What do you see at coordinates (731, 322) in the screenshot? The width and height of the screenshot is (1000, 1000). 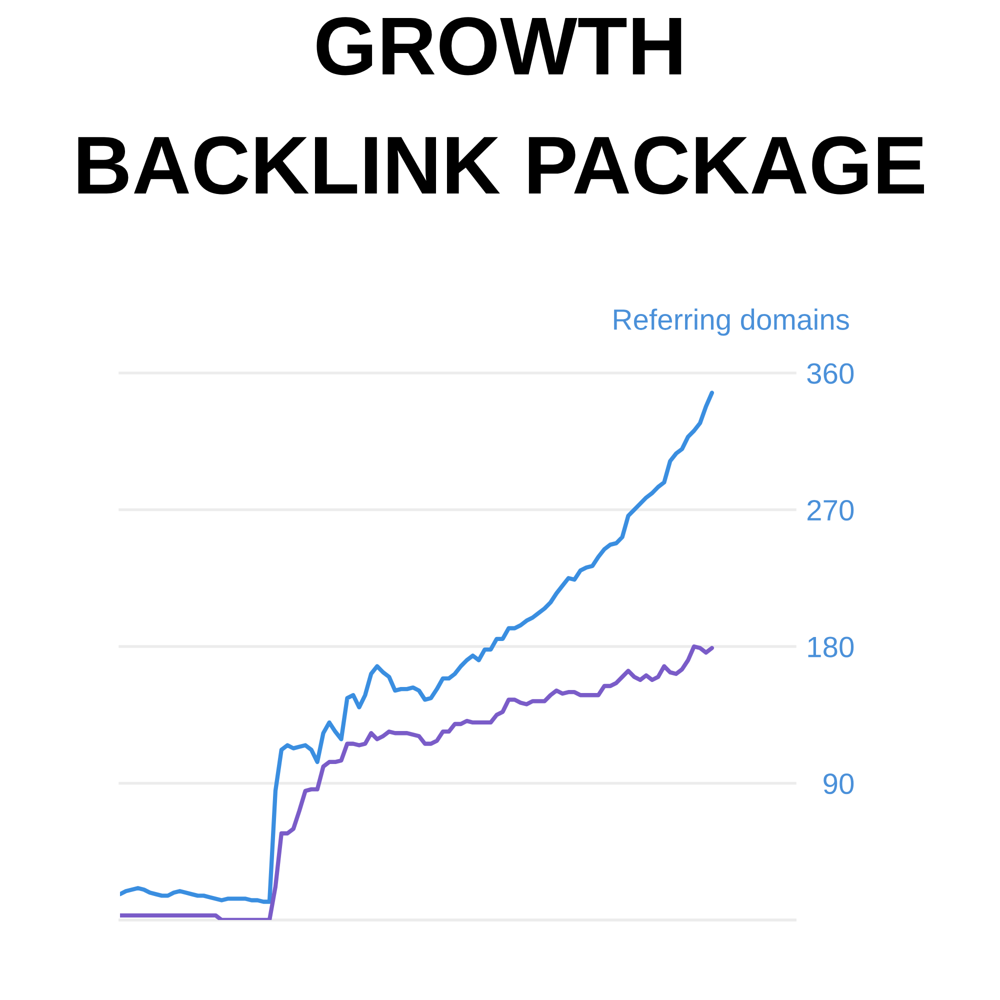 I see `y-axis-title: Referring domains` at bounding box center [731, 322].